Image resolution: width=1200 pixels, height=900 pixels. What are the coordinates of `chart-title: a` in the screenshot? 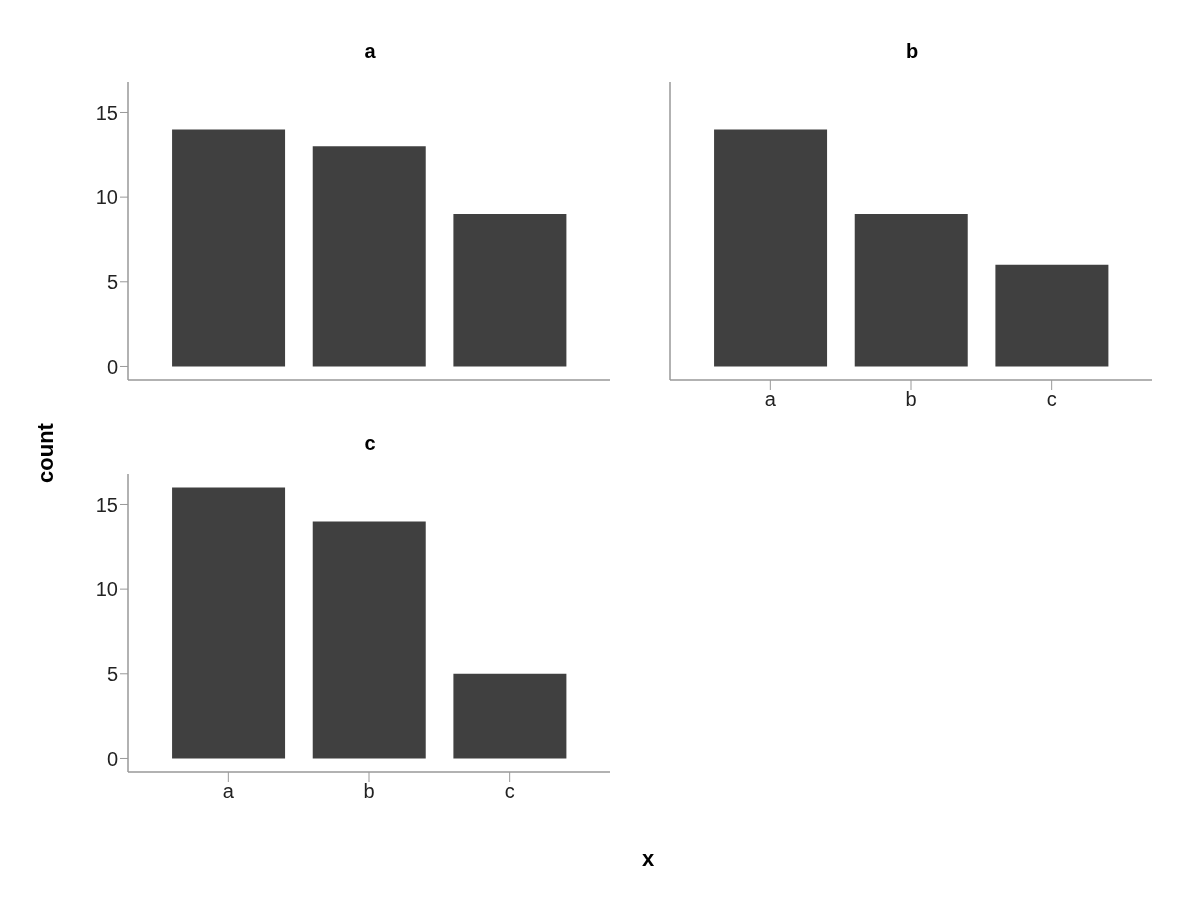 It's located at (370, 52).